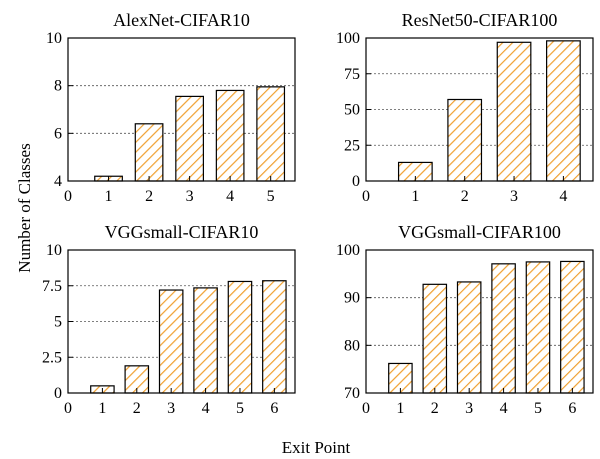 Image resolution: width=600 pixels, height=459 pixels. I want to click on chart-title: ResNet50-CIFAR100, so click(480, 20).